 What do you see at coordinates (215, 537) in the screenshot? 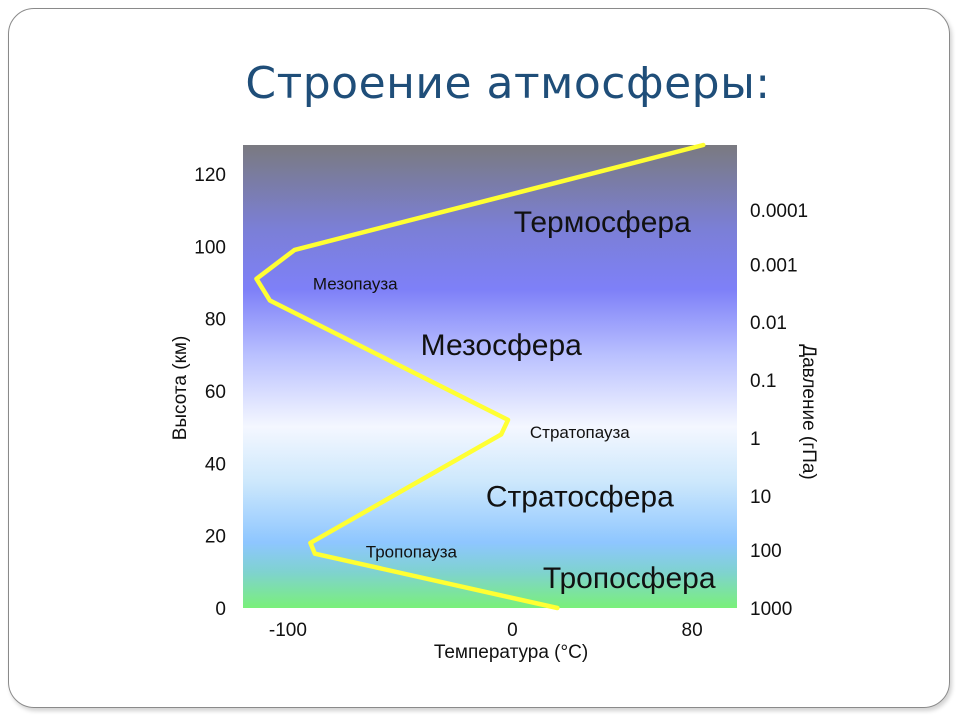
I see `y-tick-label: 20` at bounding box center [215, 537].